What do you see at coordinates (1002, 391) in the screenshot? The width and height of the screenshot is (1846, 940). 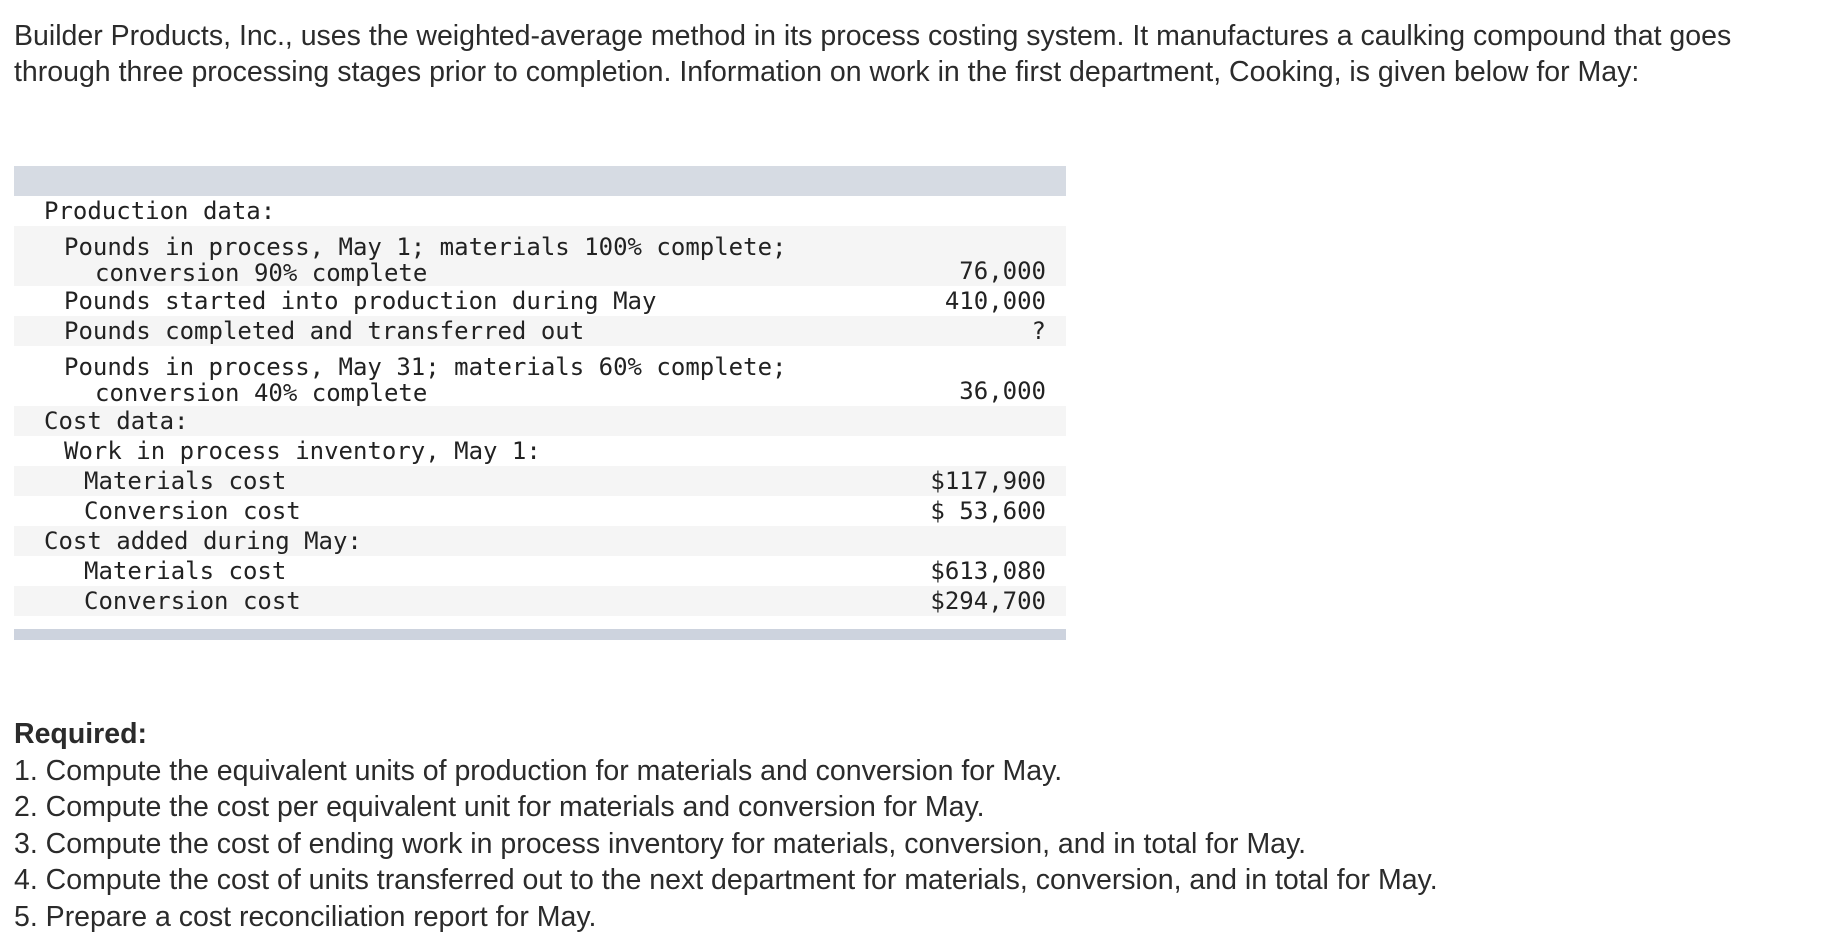 I see `row-value: 36,000` at bounding box center [1002, 391].